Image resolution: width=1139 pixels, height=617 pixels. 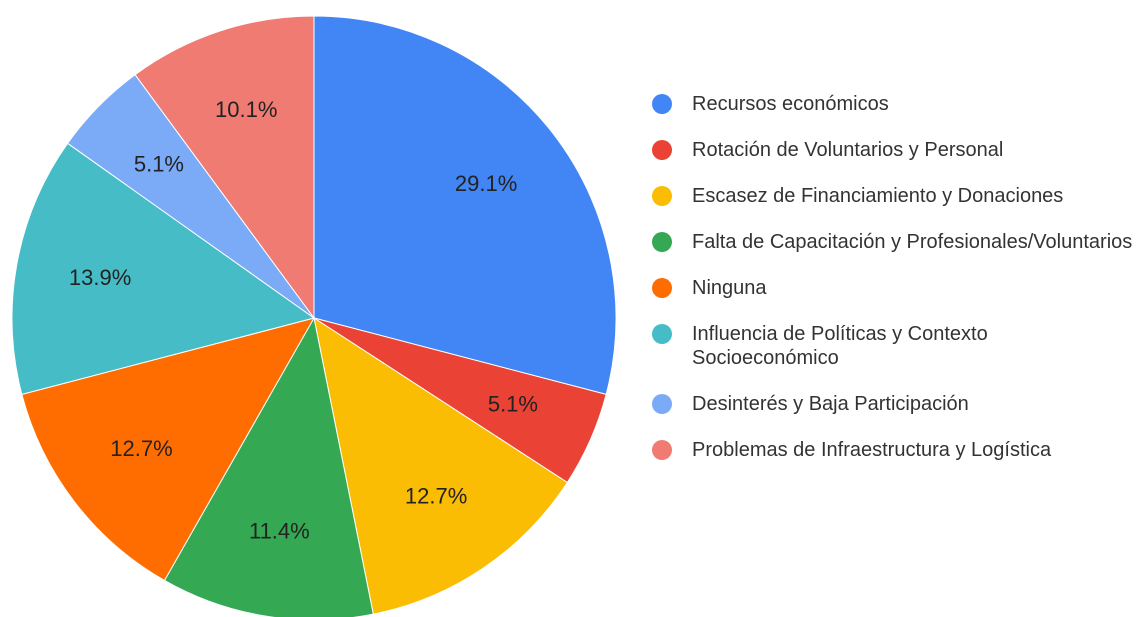 What do you see at coordinates (729, 288) in the screenshot?
I see `legend-label: Ninguna` at bounding box center [729, 288].